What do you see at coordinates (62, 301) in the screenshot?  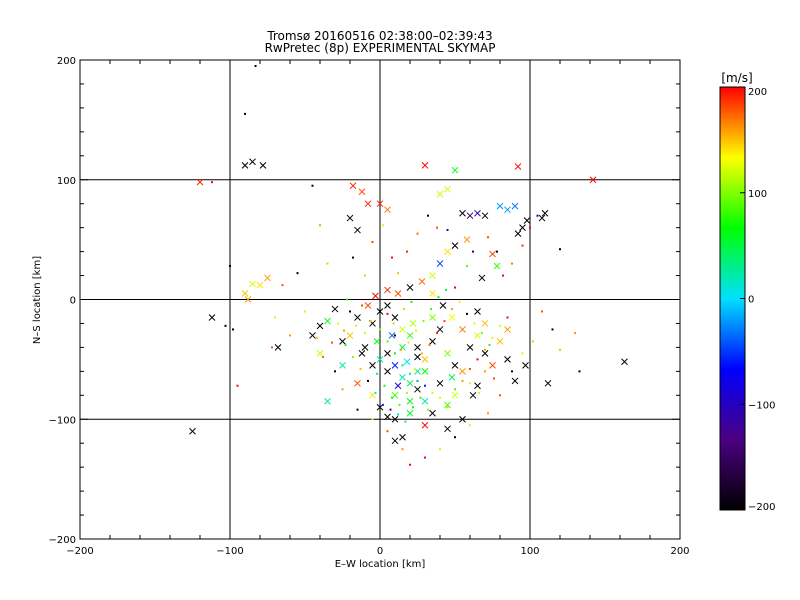 I see `y-tick-labels: −200 −100 0 100 200` at bounding box center [62, 301].